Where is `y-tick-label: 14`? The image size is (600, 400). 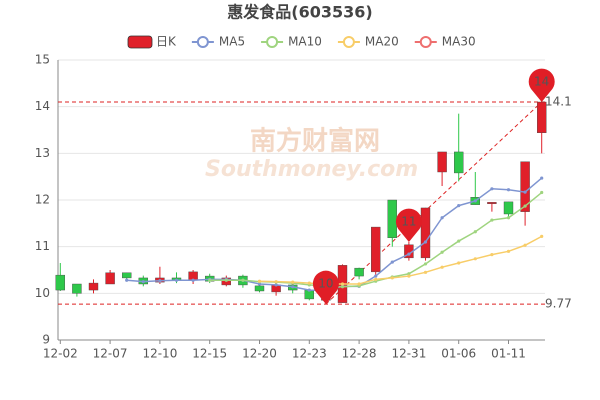 y-tick-label: 14 is located at coordinates (42, 106).